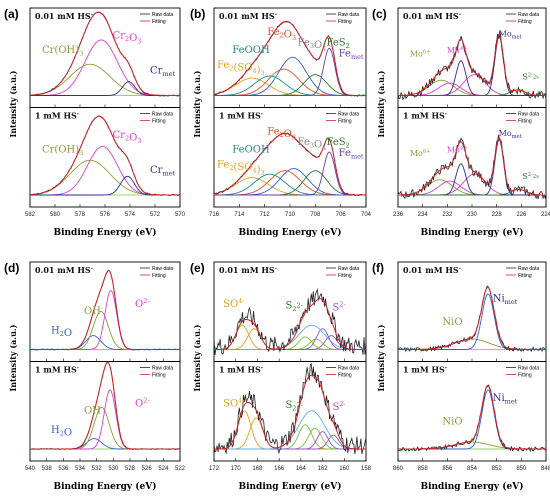  What do you see at coordinates (11, 268) in the screenshot?
I see `panel-letter: (d)` at bounding box center [11, 268].